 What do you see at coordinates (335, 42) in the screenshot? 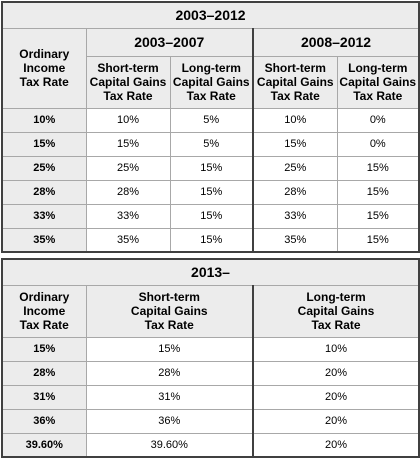
I see `period-header: 2008–2012` at bounding box center [335, 42].